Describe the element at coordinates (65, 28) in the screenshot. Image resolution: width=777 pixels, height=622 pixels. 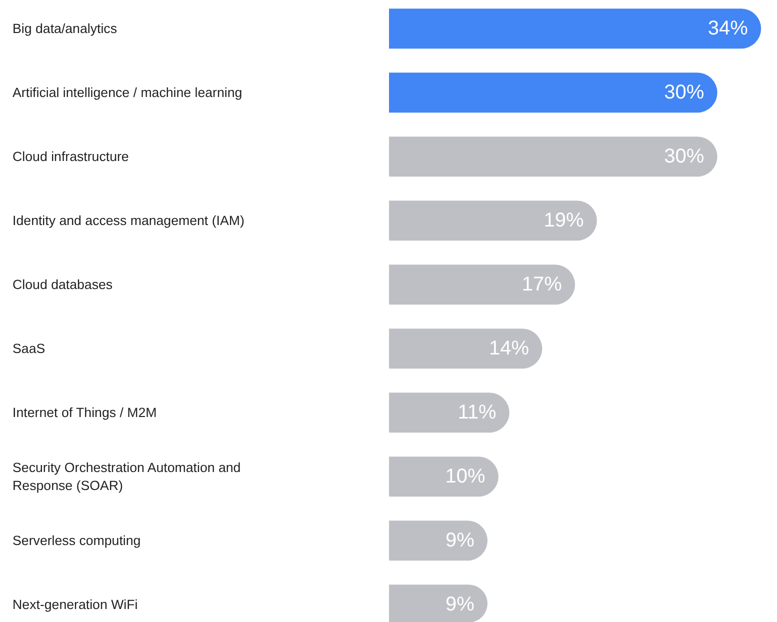
I see `y-tick-label: Big data/analytics` at that location.